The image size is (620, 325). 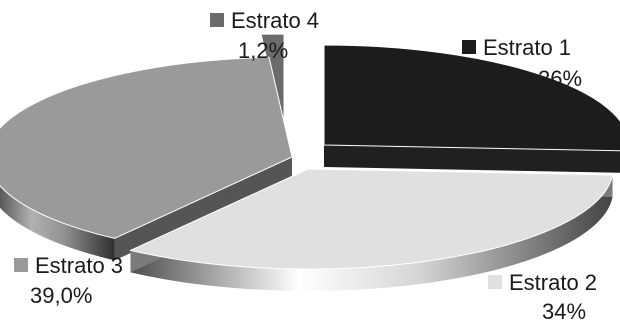 I want to click on value-label-estrato-4: 1,2%, so click(x=263, y=50).